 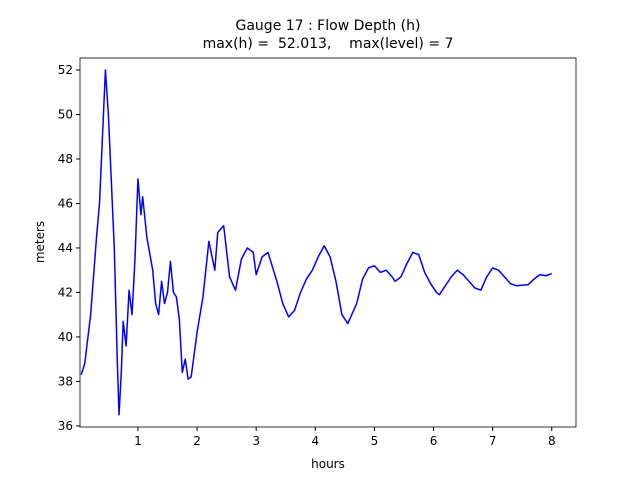 What do you see at coordinates (328, 44) in the screenshot?
I see `chart-subtitle: max(h) = 52.013, max(level) = 7` at bounding box center [328, 44].